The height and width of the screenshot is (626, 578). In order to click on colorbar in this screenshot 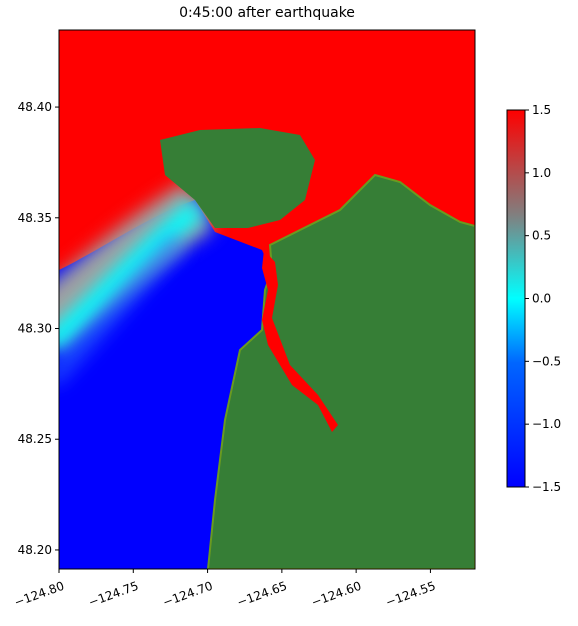, I will do `click(516, 298)`.